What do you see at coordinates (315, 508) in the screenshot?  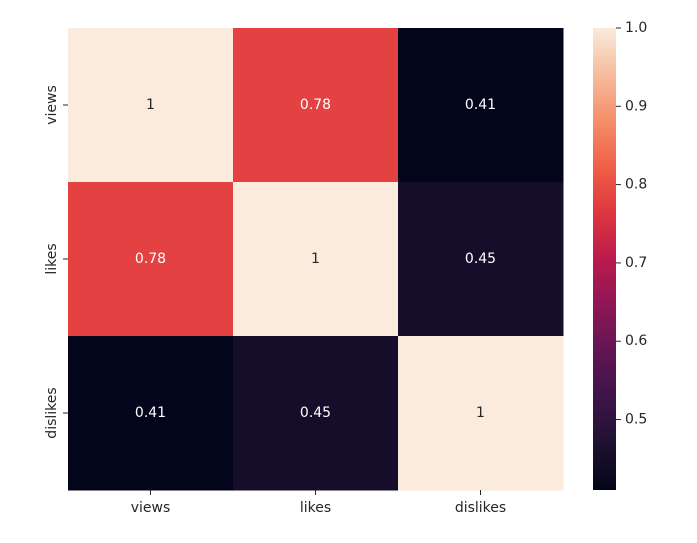 I see `x-tick-label: likes` at bounding box center [315, 508].